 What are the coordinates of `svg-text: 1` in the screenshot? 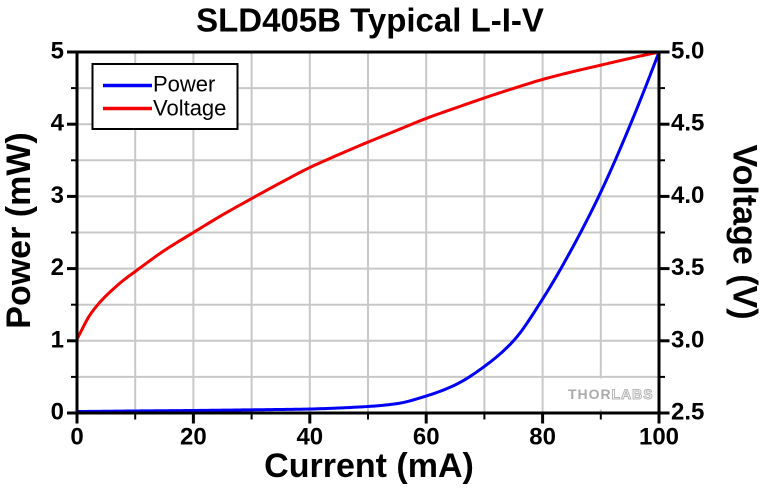 It's located at (57, 339).